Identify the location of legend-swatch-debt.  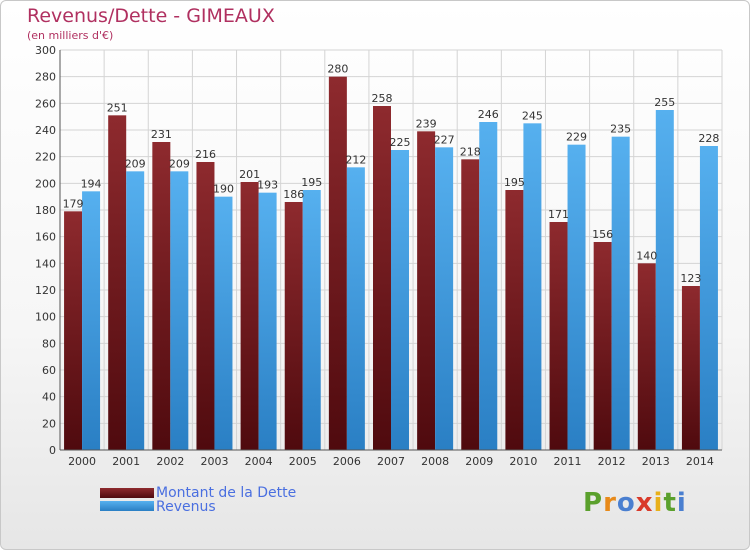
(127, 493).